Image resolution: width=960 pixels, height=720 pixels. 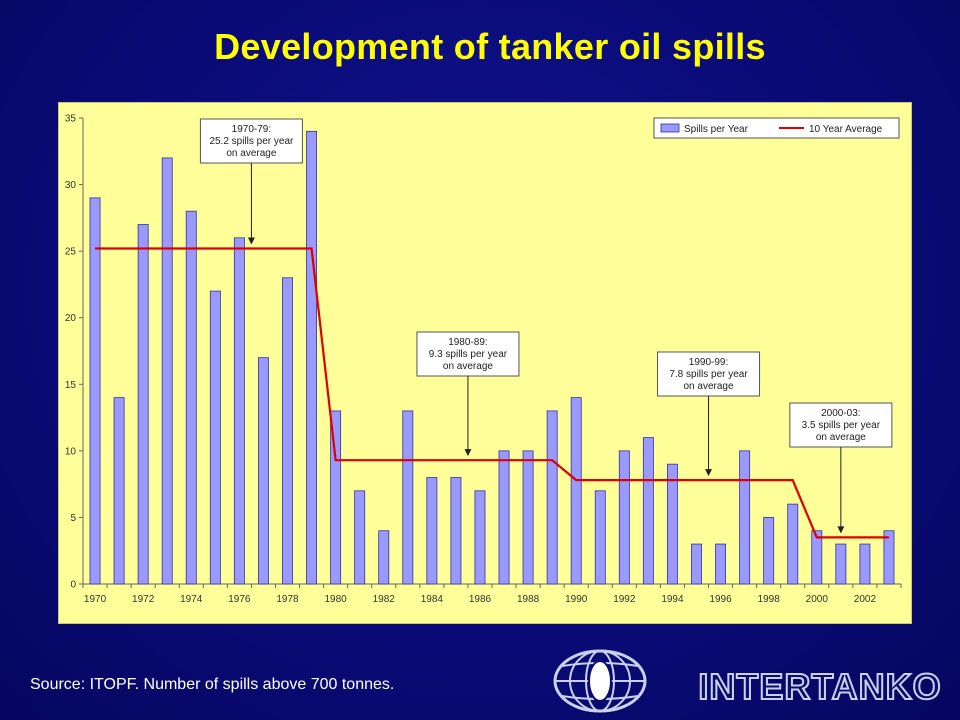 What do you see at coordinates (71, 451) in the screenshot?
I see `y-tick-label: 10` at bounding box center [71, 451].